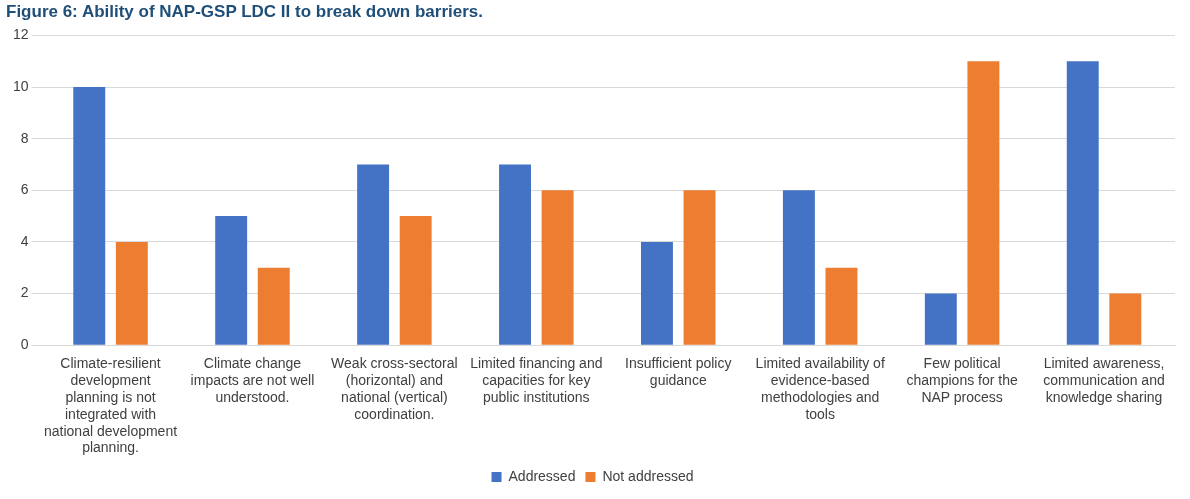  What do you see at coordinates (678, 372) in the screenshot?
I see `x-tick-label: Insufficient policy guidance` at bounding box center [678, 372].